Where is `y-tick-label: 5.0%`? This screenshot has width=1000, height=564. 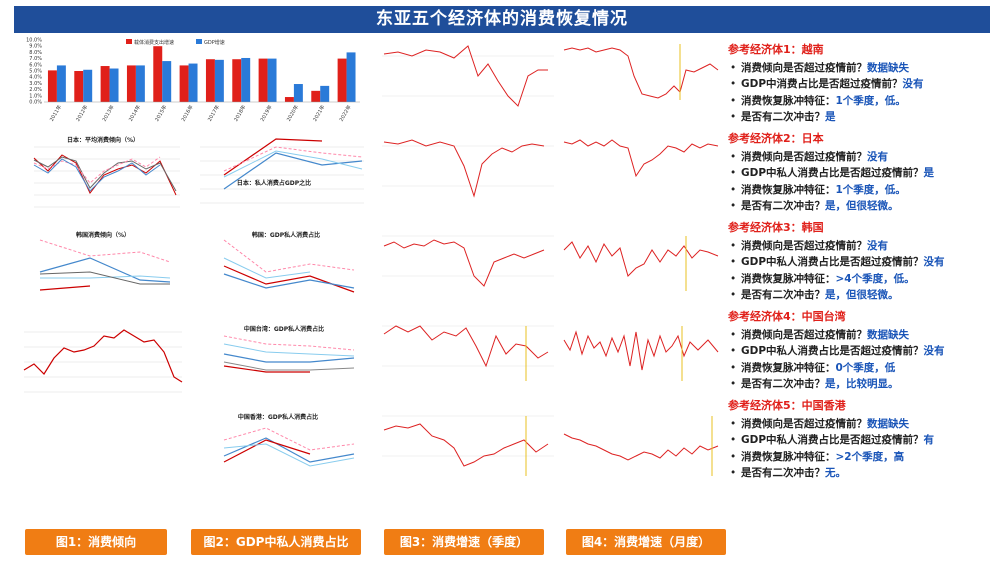
y-tick-label: 5.0% is located at coordinates (35, 72).